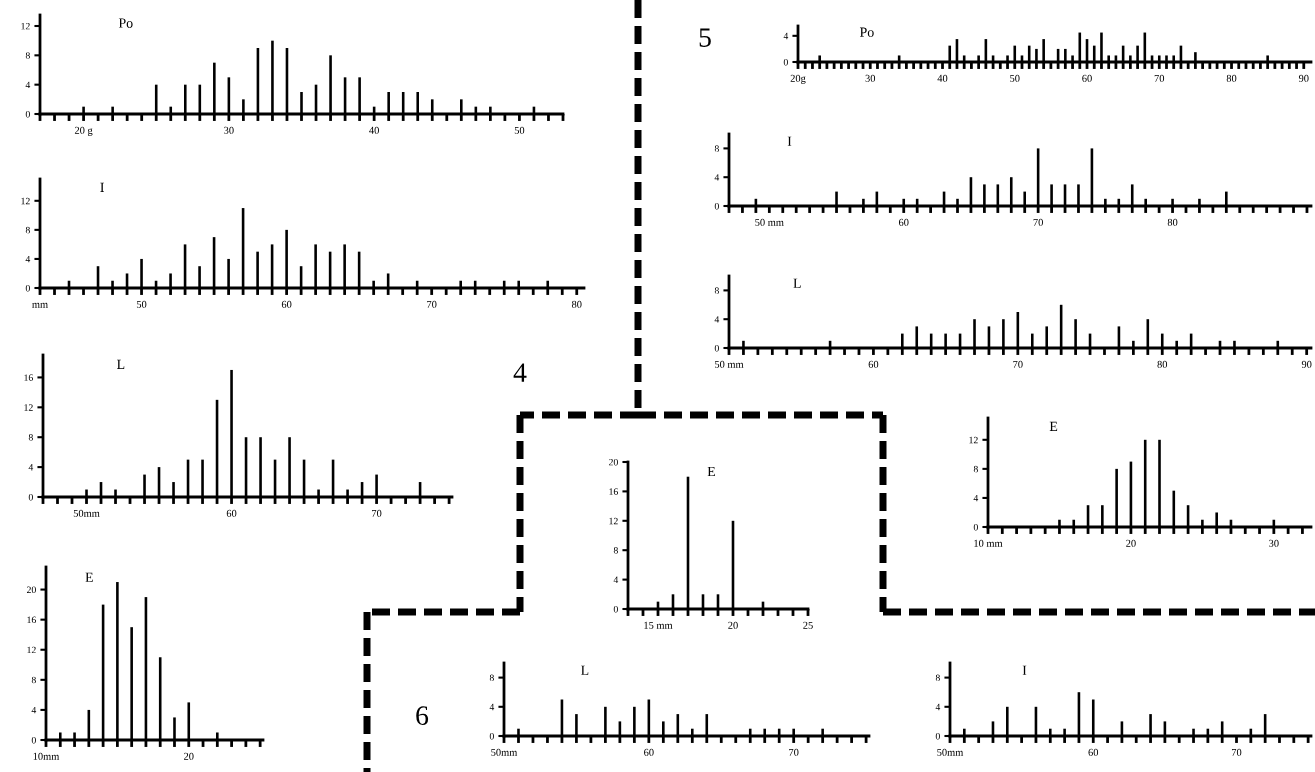 This screenshot has width=1315, height=772. What do you see at coordinates (40, 305) in the screenshot?
I see `x-tick-label: mm` at bounding box center [40, 305].